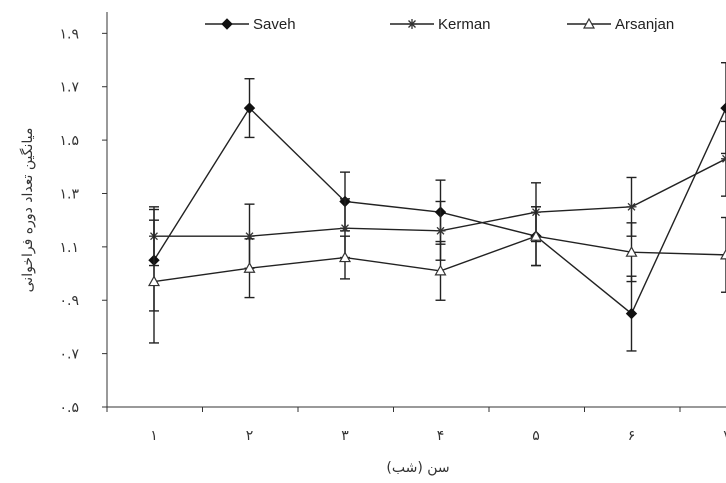 This screenshot has width=726, height=483. Describe the element at coordinates (70, 141) in the screenshot. I see `y-tick-label: ۱.۵` at that location.